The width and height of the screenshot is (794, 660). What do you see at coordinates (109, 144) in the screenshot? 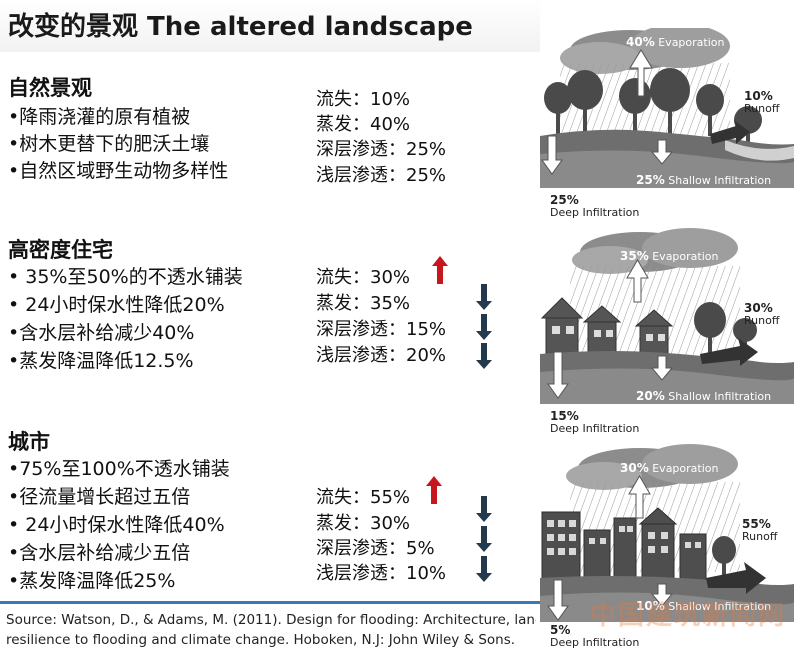
I see `bullet: •树木更替下的肥沃土壤` at bounding box center [109, 144].